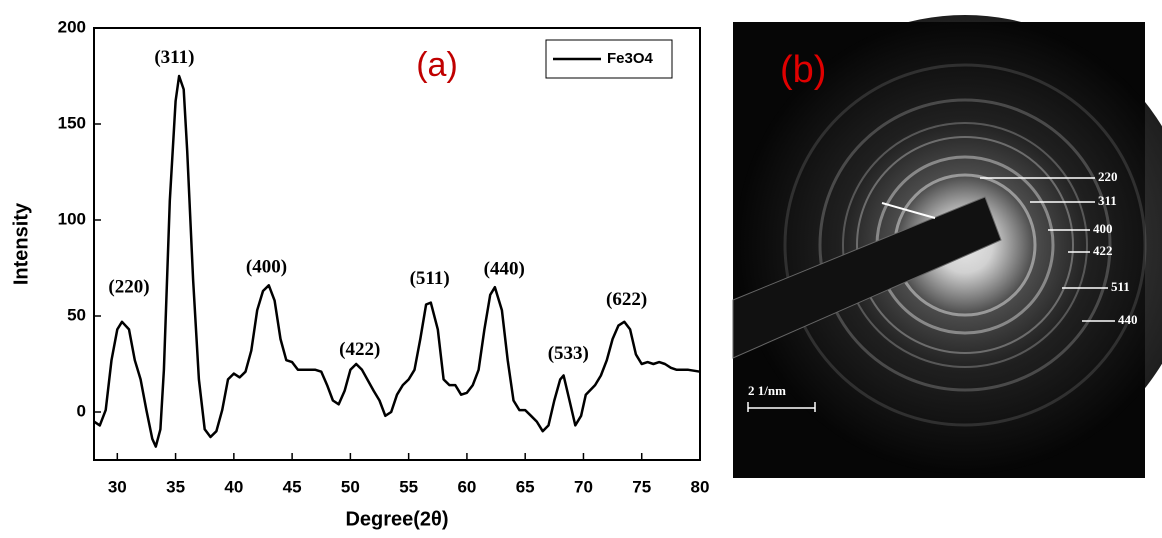  I want to click on x-tick-label: 60, so click(466, 486).